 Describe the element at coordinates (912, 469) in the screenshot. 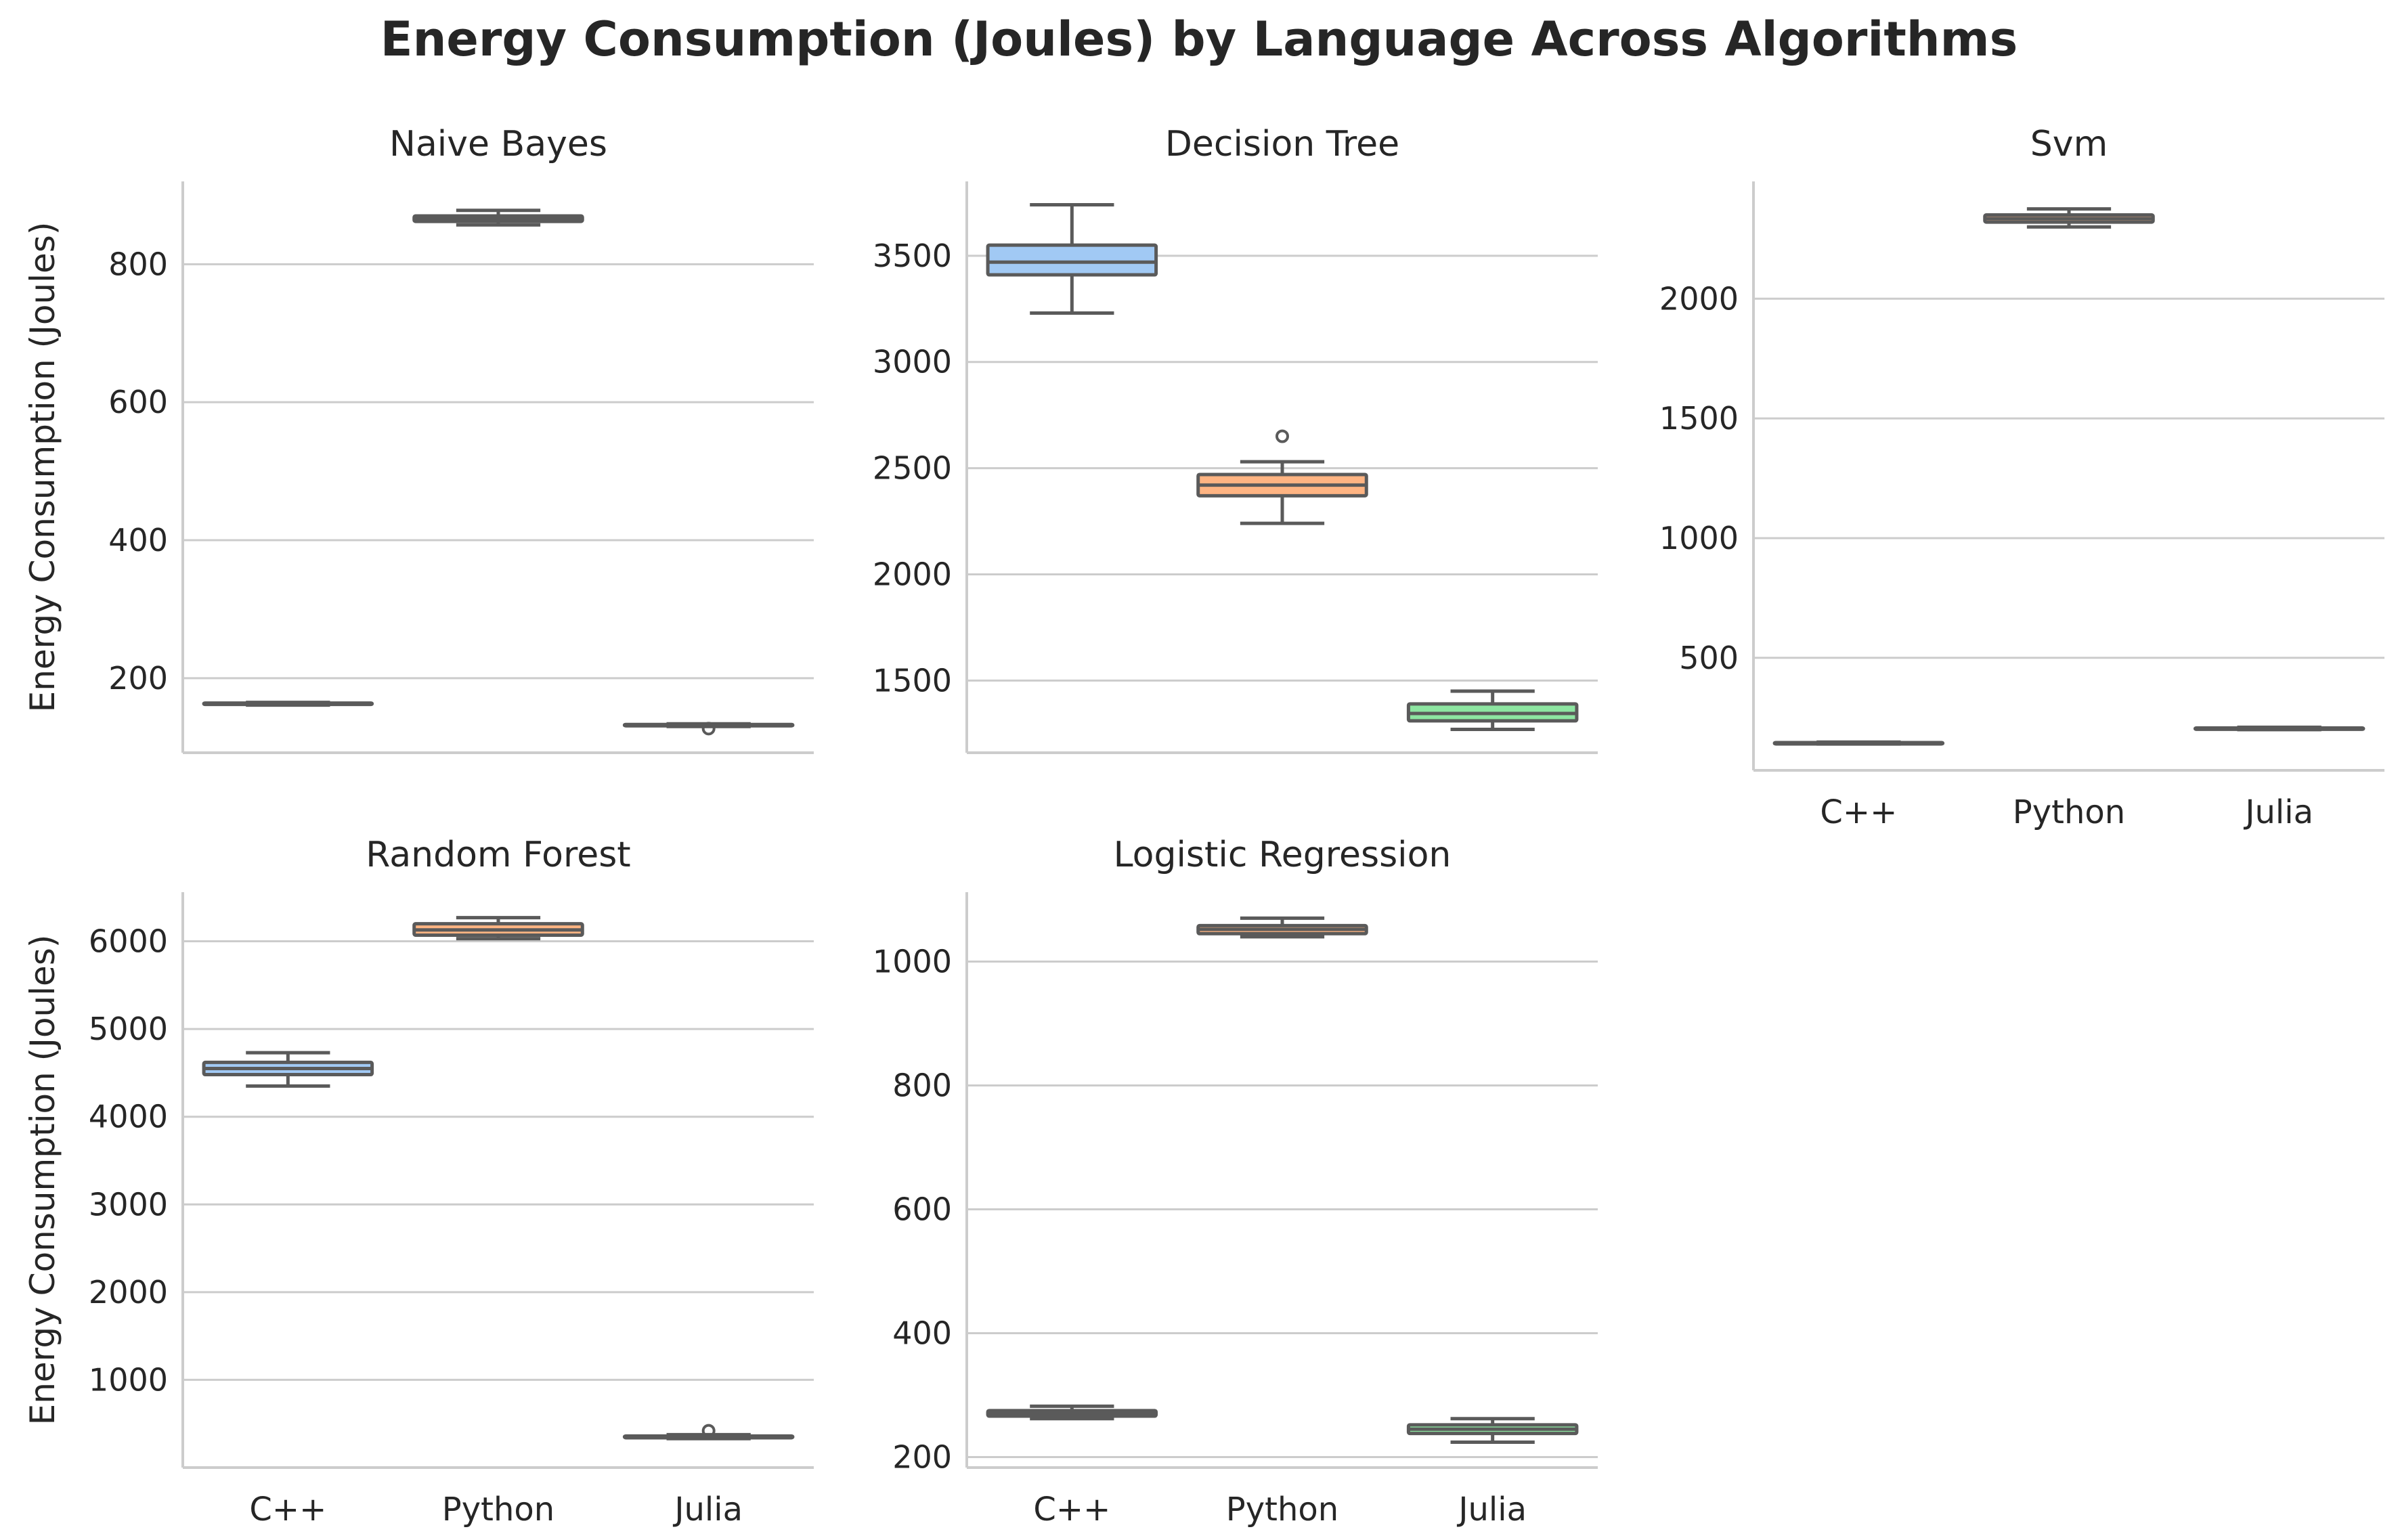

I see `y-tick-label: 2500` at that location.